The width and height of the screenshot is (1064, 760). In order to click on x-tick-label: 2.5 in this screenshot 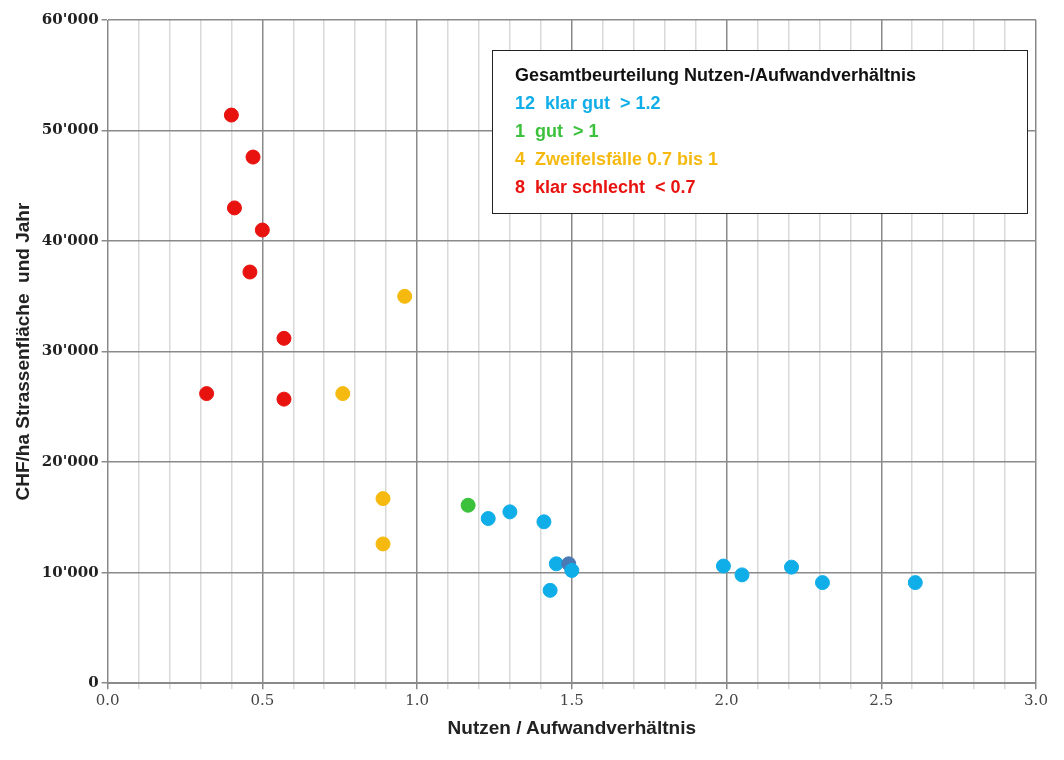, I will do `click(881, 700)`.